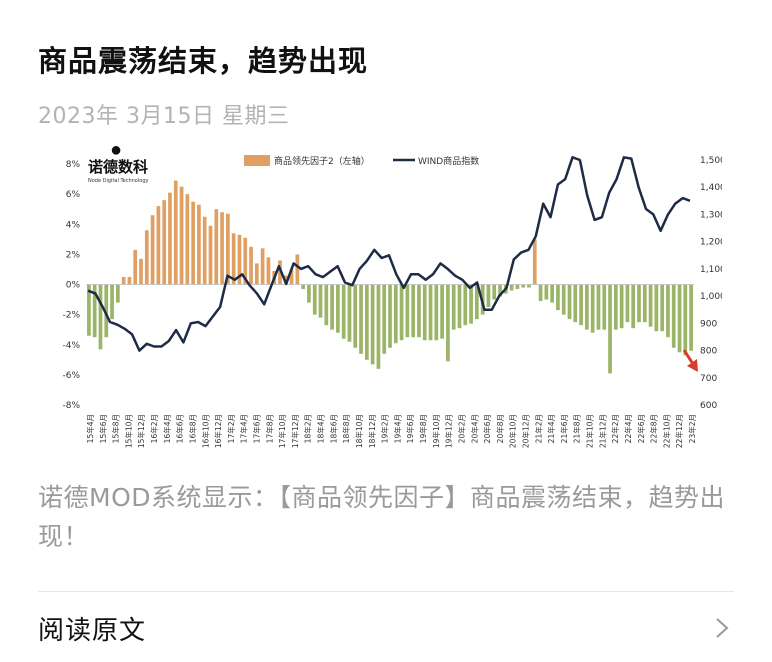 This screenshot has height=662, width=772. I want to click on x-axis-tick: 21年6月, so click(564, 428).